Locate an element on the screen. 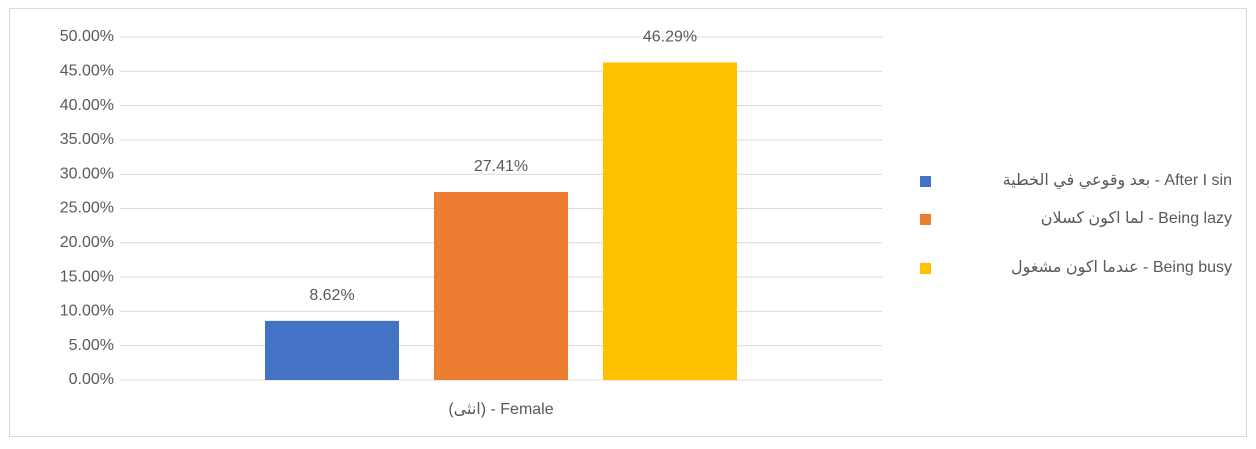 Image resolution: width=1256 pixels, height=449 pixels. y-tick-label: 0.00% is located at coordinates (91, 379).